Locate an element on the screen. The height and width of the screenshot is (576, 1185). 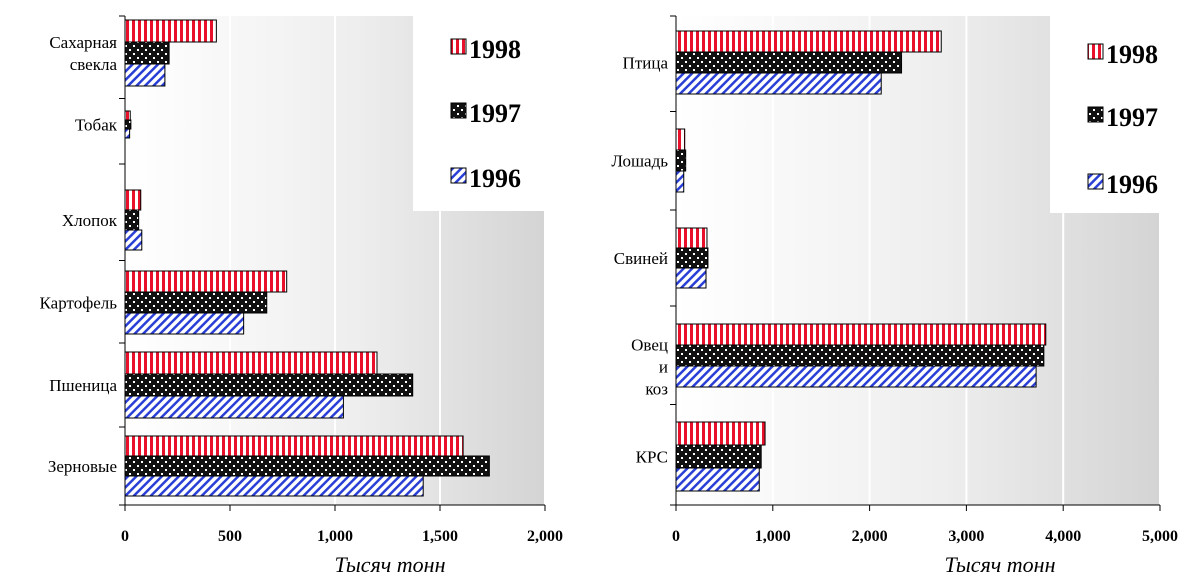
category-label: Птица is located at coordinates (646, 63).